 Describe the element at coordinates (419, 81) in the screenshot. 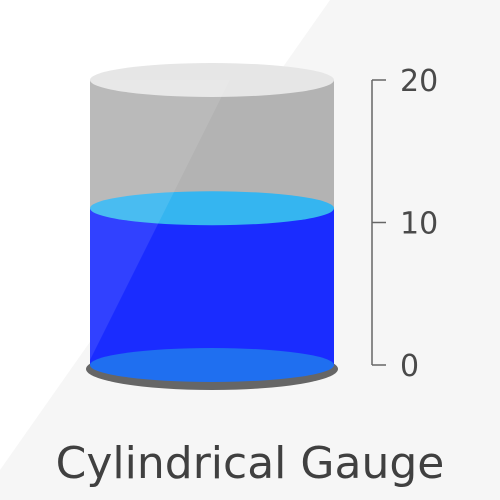

I see `axis-tick-label: 20` at that location.